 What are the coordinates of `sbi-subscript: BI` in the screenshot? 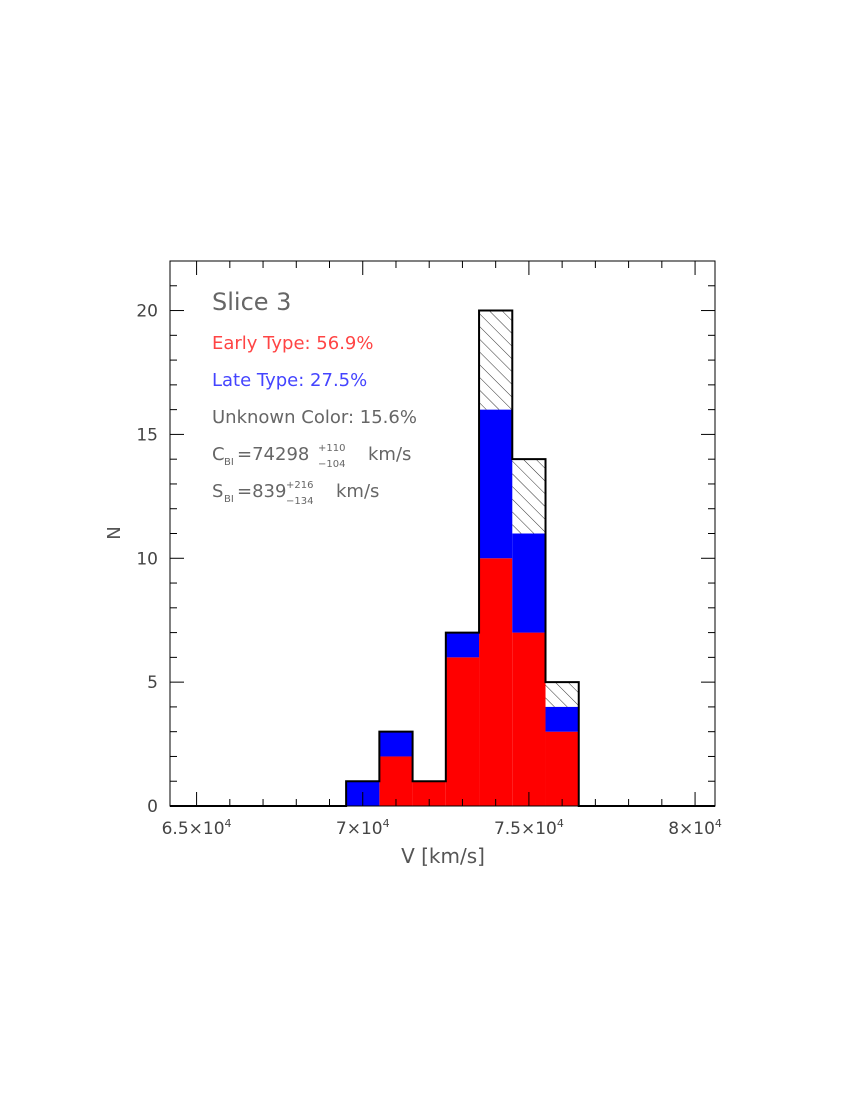 It's located at (229, 499).